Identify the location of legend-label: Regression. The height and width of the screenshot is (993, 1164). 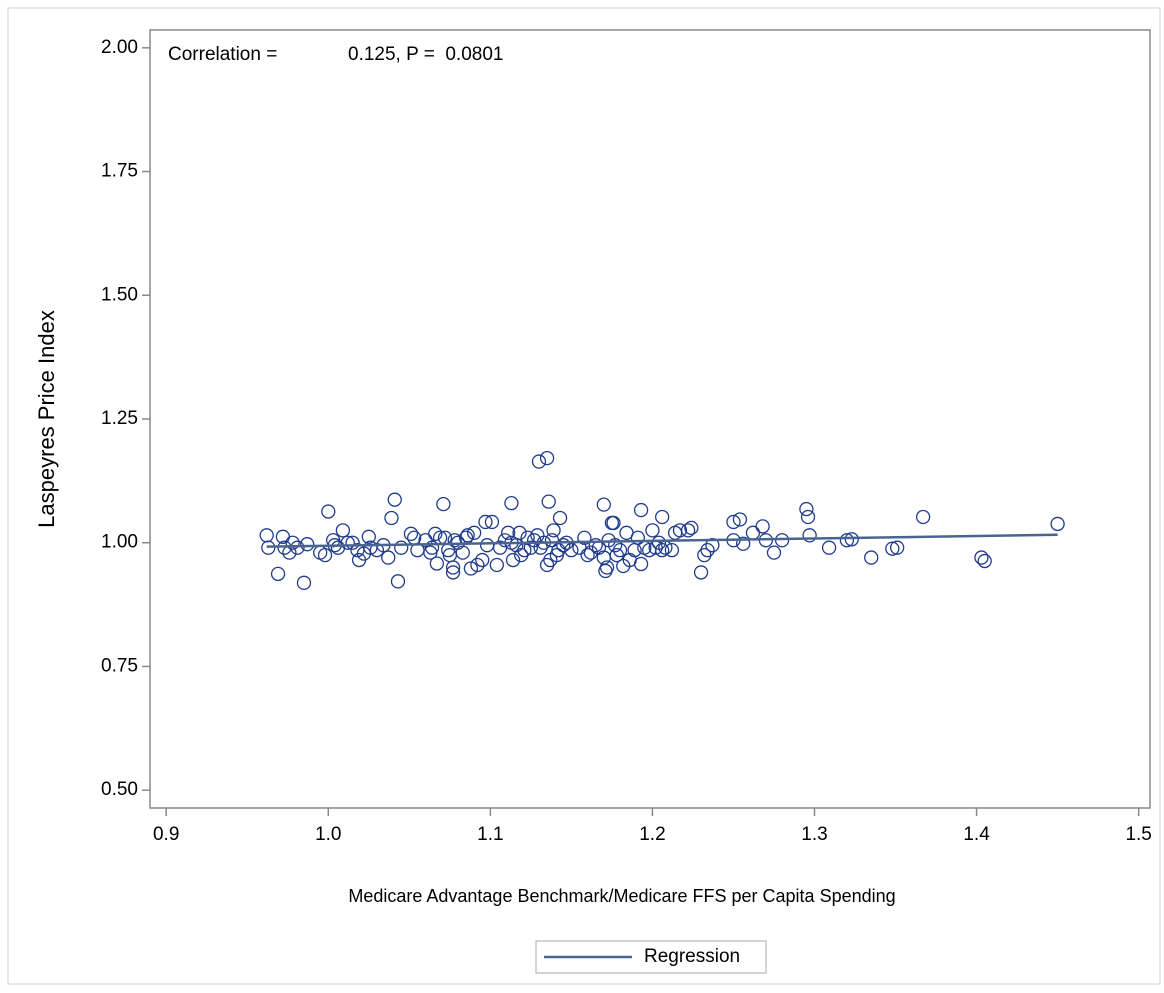
(692, 956).